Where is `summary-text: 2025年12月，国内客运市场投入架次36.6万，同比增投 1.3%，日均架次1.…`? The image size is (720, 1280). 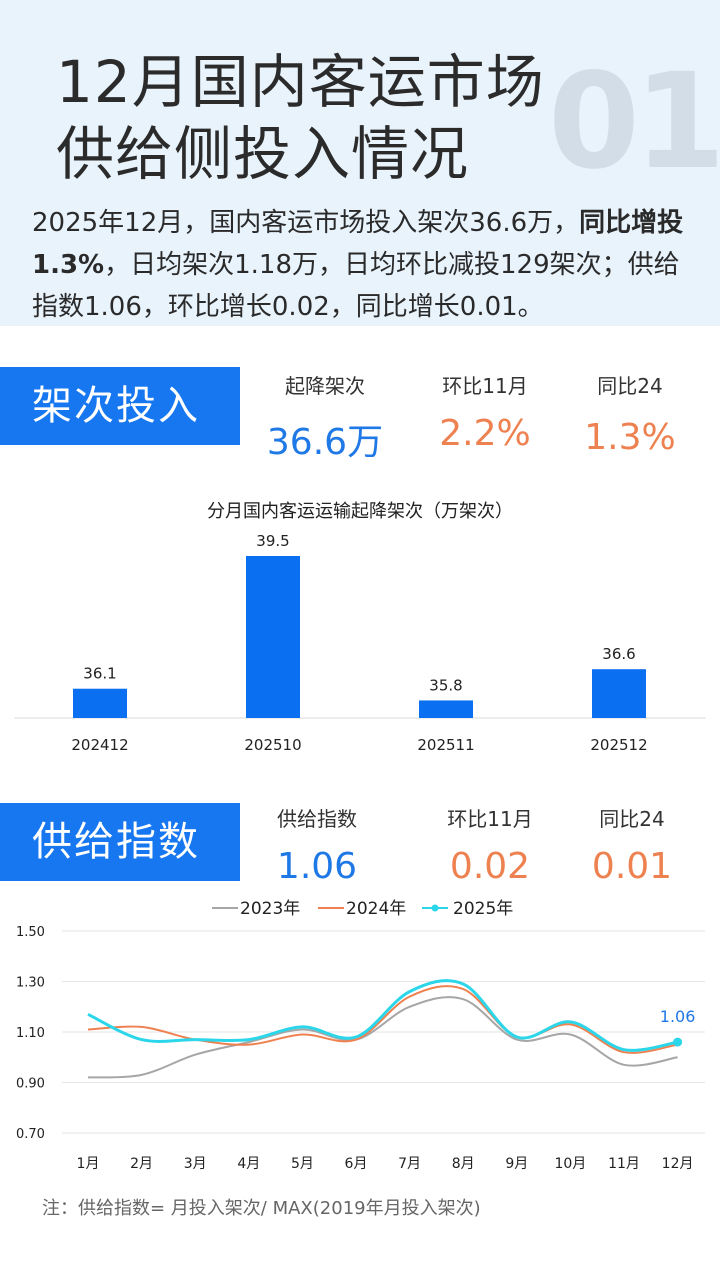
summary-text: 2025年12月，国内客运市场投入架次36.6万，同比增投 1.3%，日均架次1.… is located at coordinates (364, 265).